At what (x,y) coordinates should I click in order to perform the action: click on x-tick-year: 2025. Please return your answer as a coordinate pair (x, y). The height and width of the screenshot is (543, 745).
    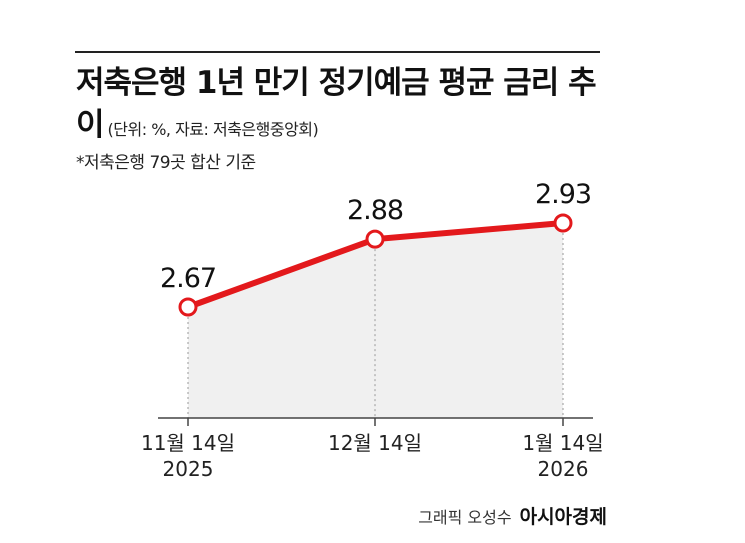
    Looking at the image, I should click on (188, 469).